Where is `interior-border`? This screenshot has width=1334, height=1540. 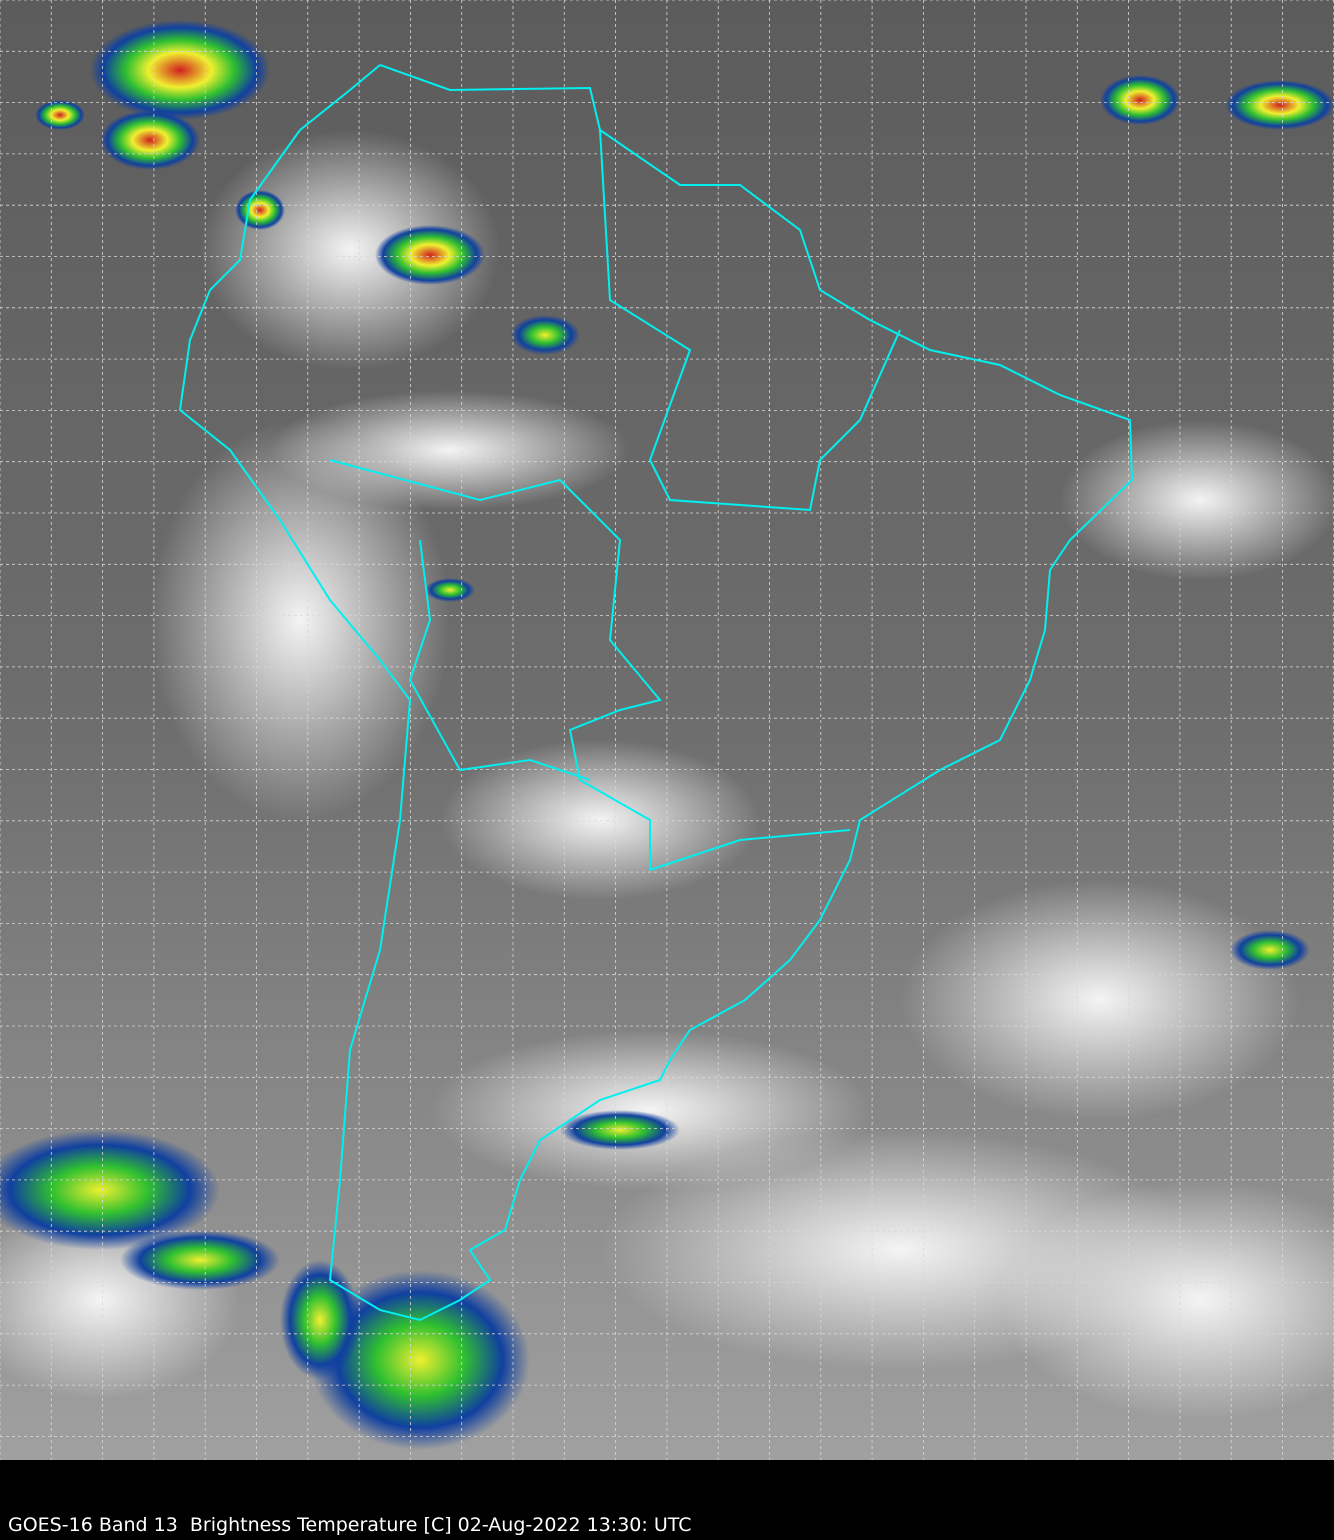 interior-border is located at coordinates (590, 665).